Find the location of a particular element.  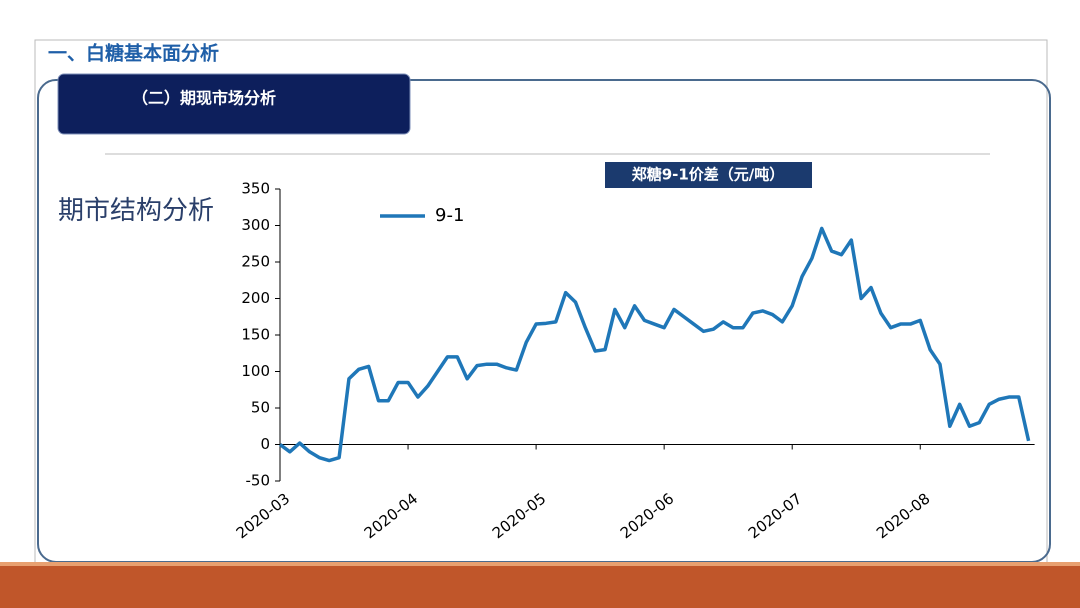

y-tick-label: 300 is located at coordinates (255, 225).